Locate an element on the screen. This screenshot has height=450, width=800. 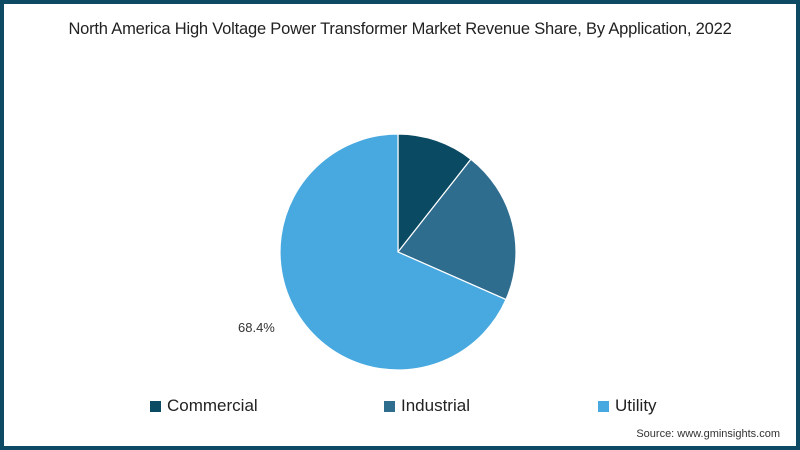
legend-label: Utility is located at coordinates (636, 405).